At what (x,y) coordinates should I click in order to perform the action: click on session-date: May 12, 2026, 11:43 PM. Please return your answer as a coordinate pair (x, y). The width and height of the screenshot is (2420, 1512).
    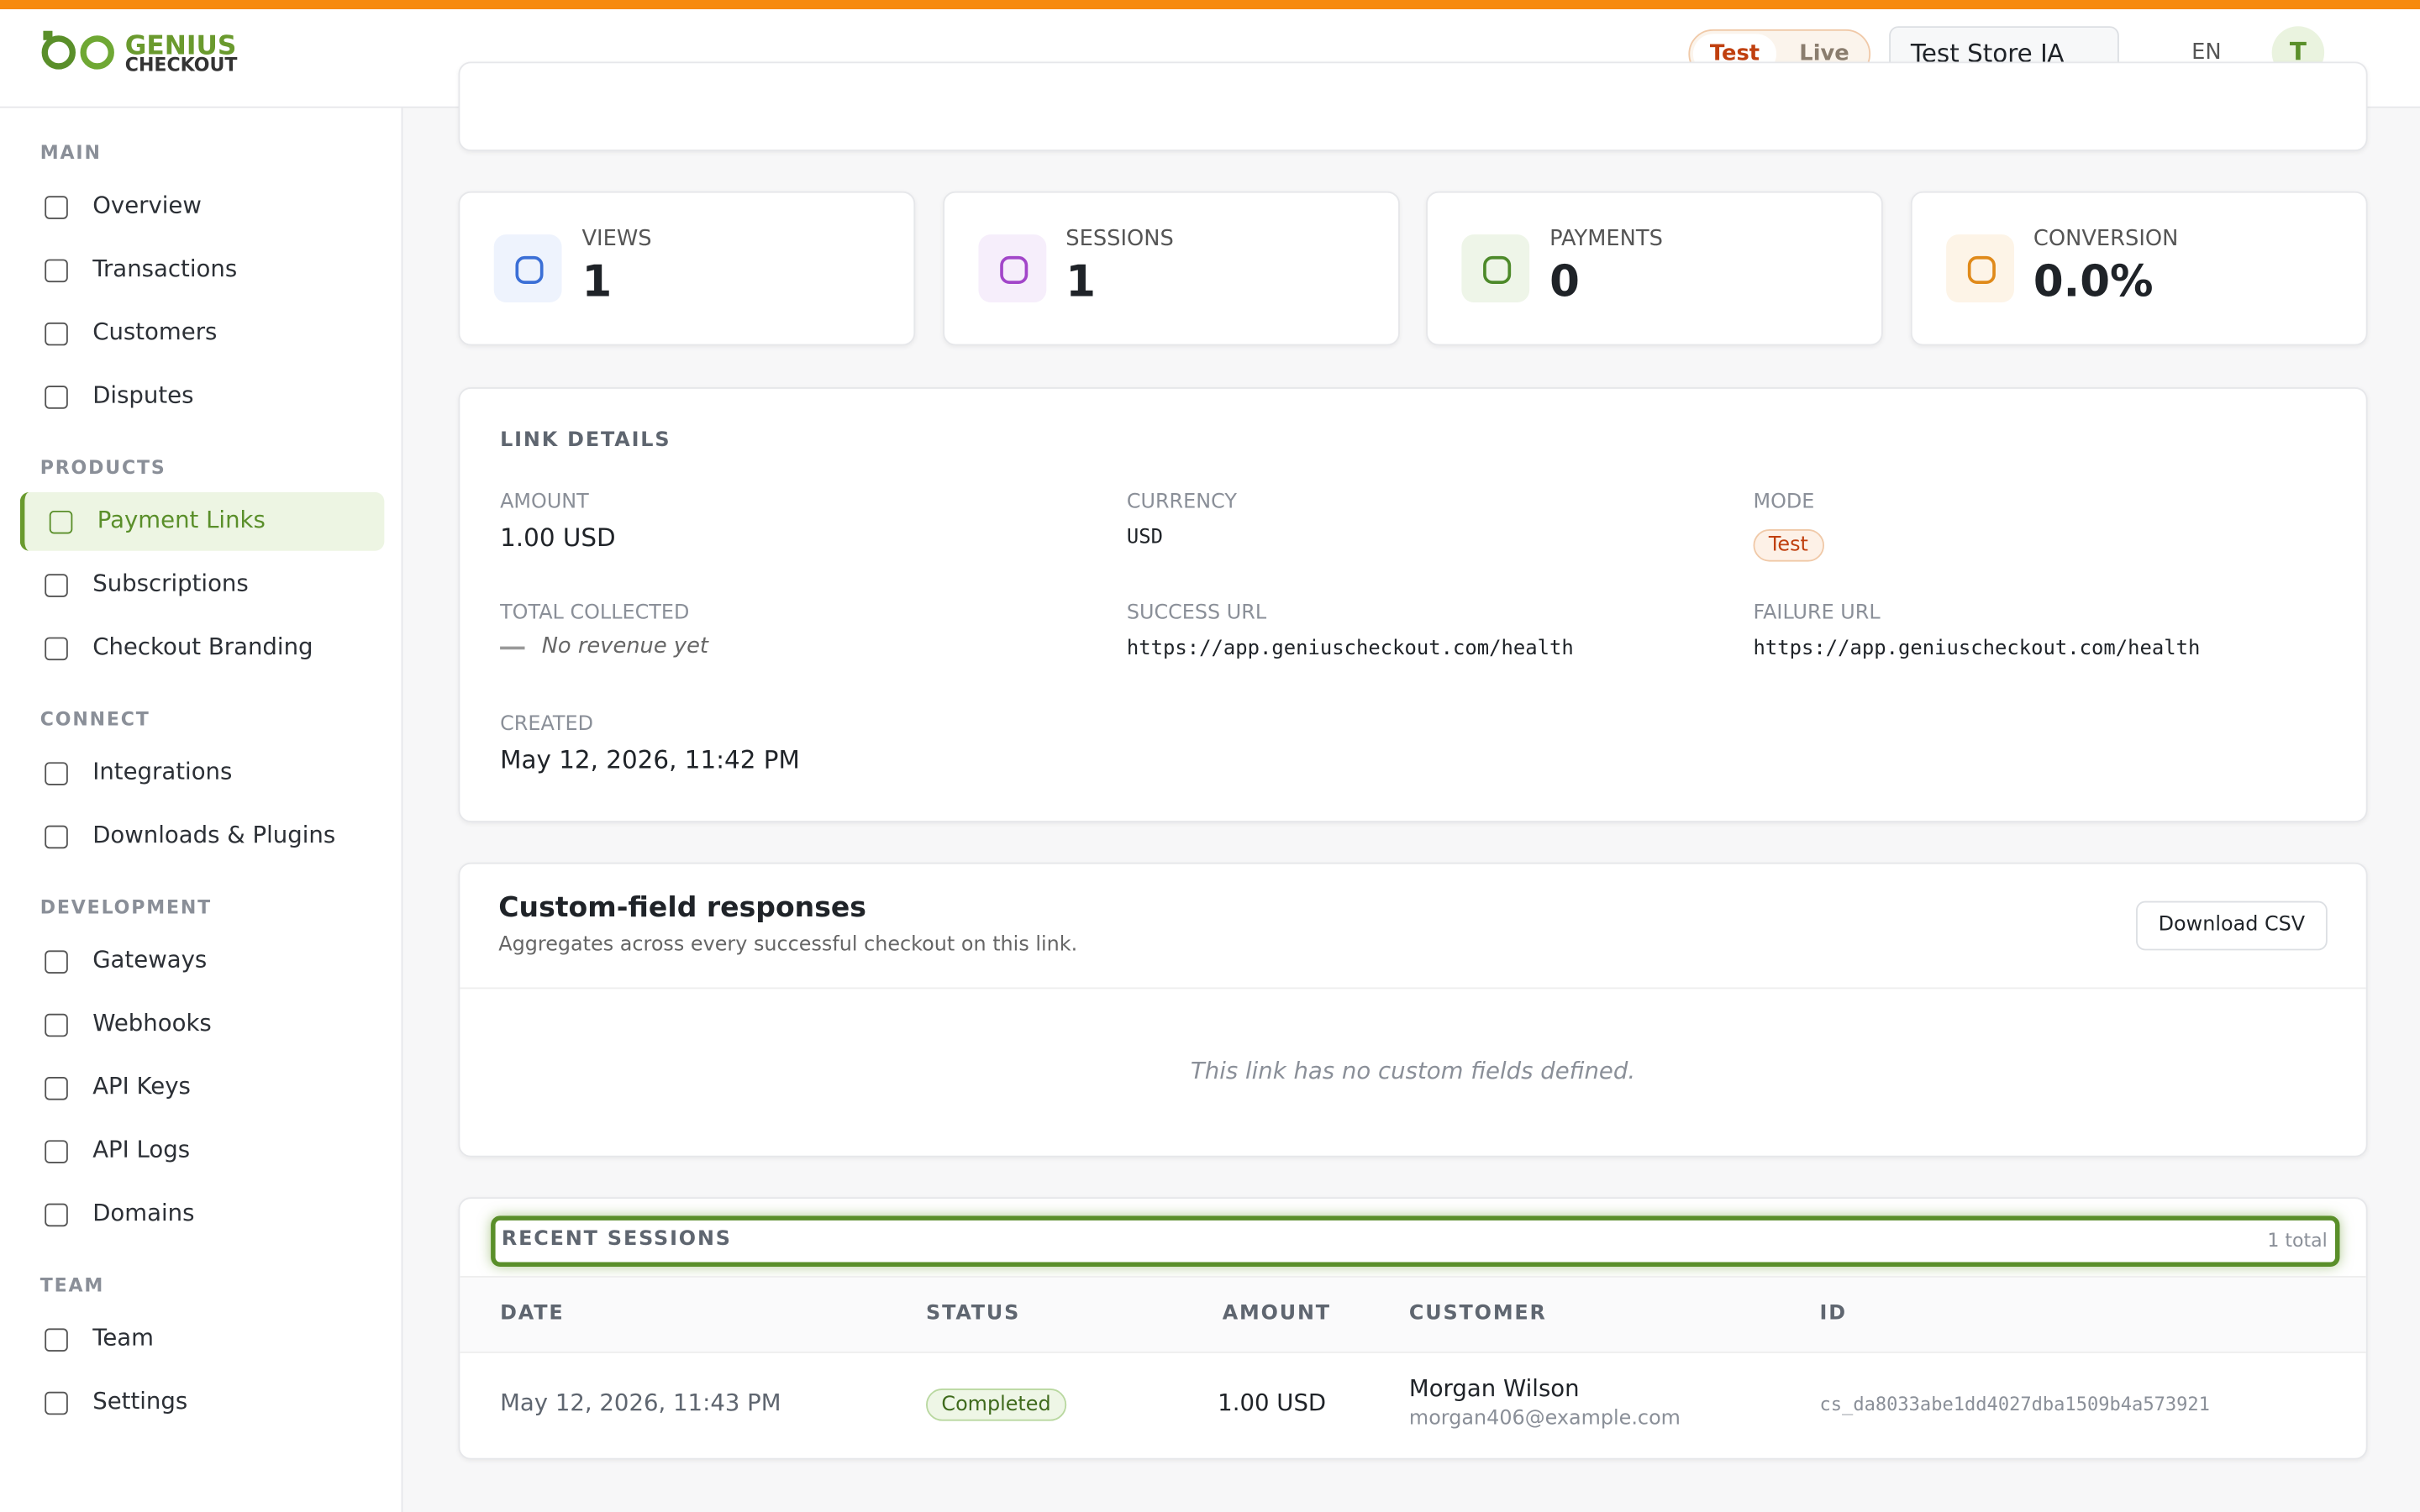
    Looking at the image, I should click on (641, 1403).